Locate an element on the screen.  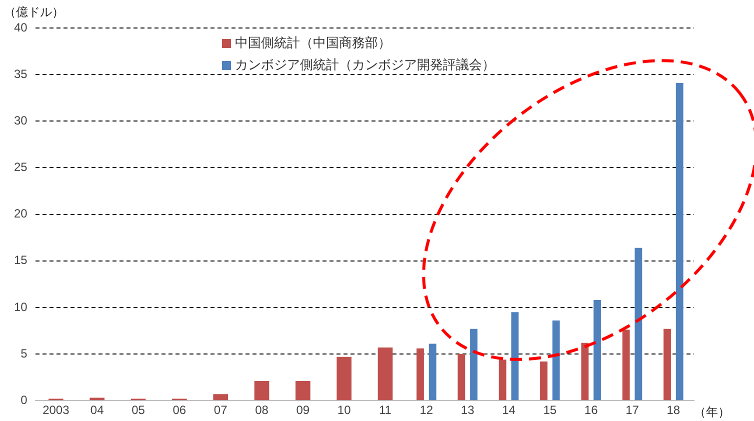
y-tick-label: 5 is located at coordinates (24, 353).